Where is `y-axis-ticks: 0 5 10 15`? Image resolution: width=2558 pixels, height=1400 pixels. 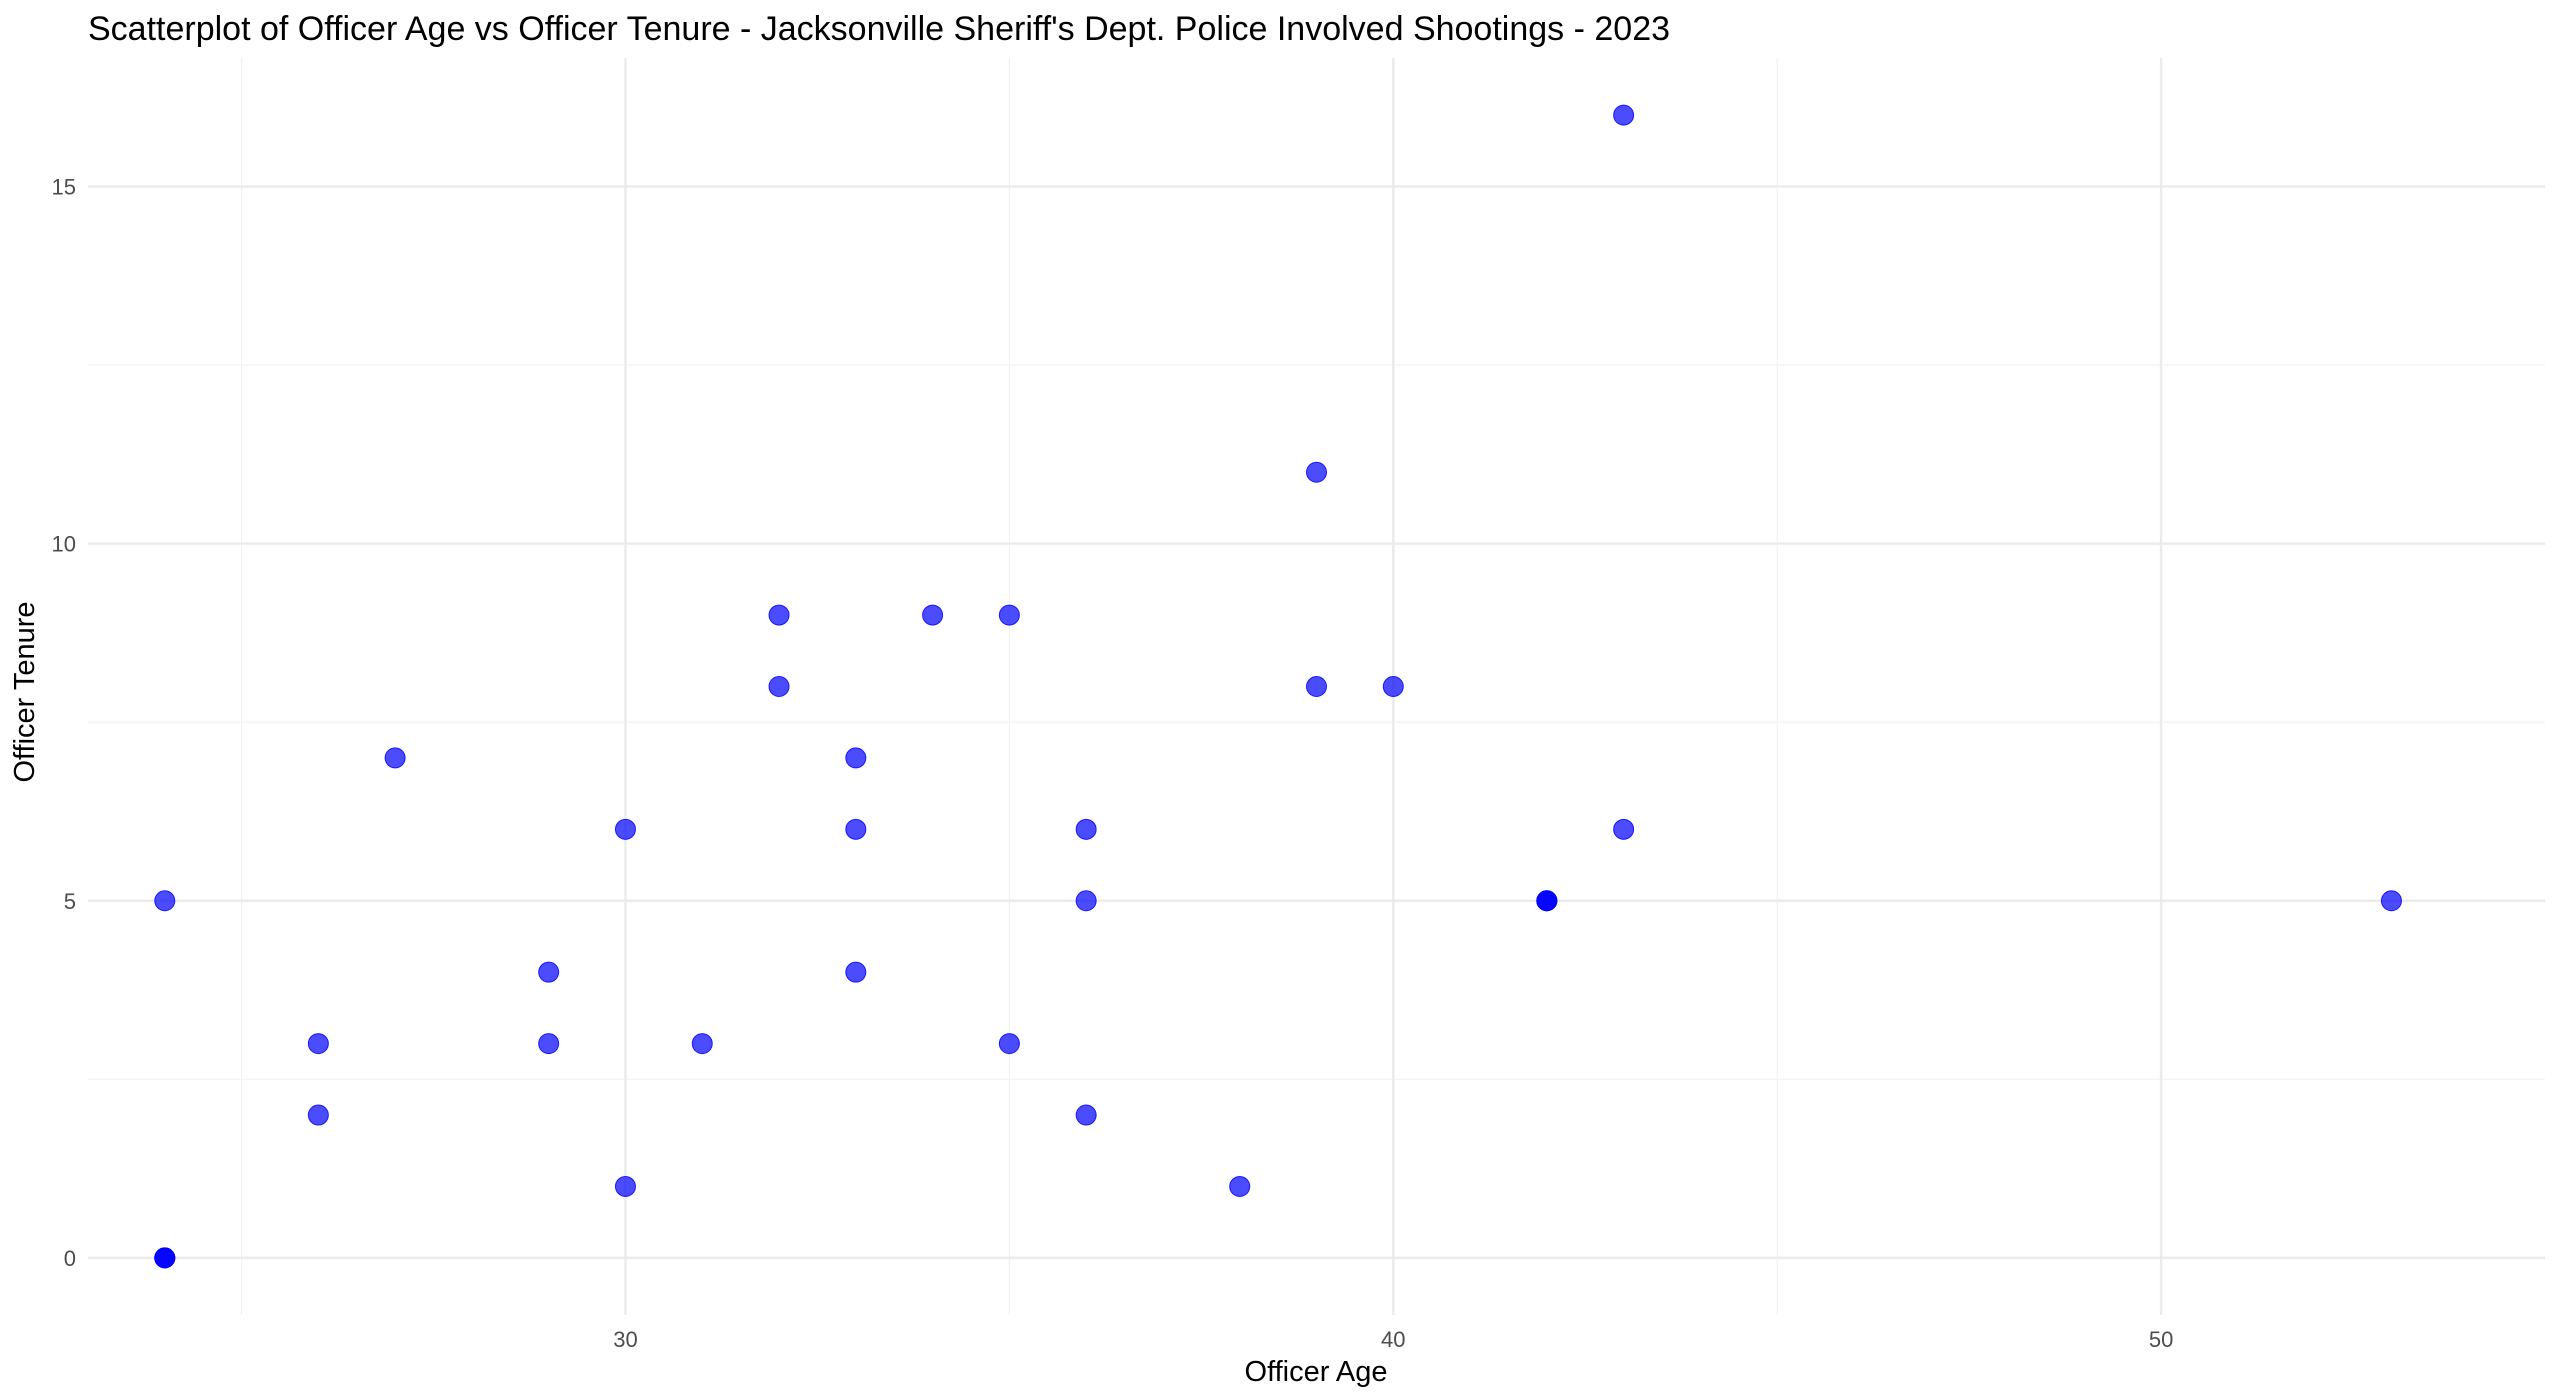 y-axis-ticks: 0 5 10 15 is located at coordinates (64, 723).